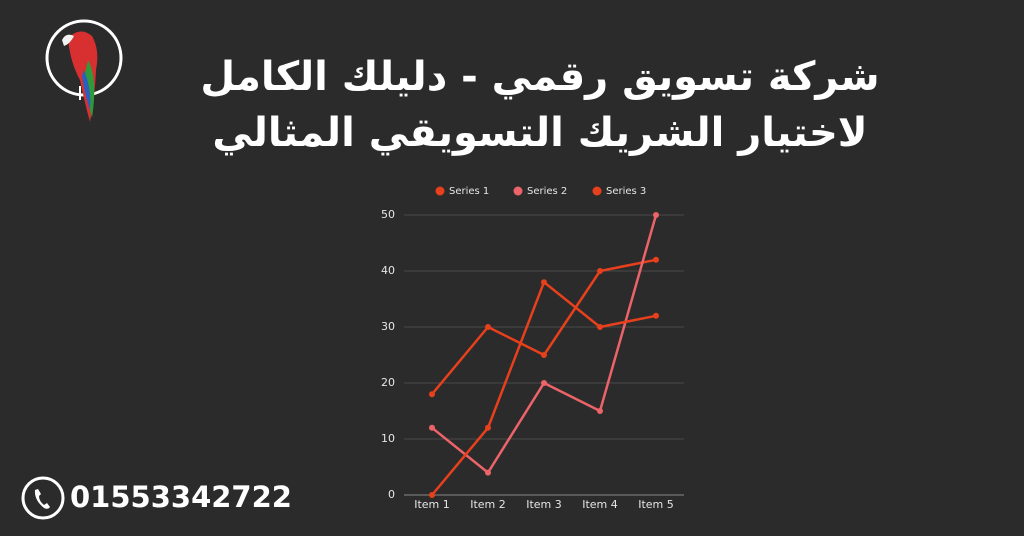 The image size is (1024, 536). Describe the element at coordinates (388, 214) in the screenshot. I see `y-tick-label: 50` at that location.